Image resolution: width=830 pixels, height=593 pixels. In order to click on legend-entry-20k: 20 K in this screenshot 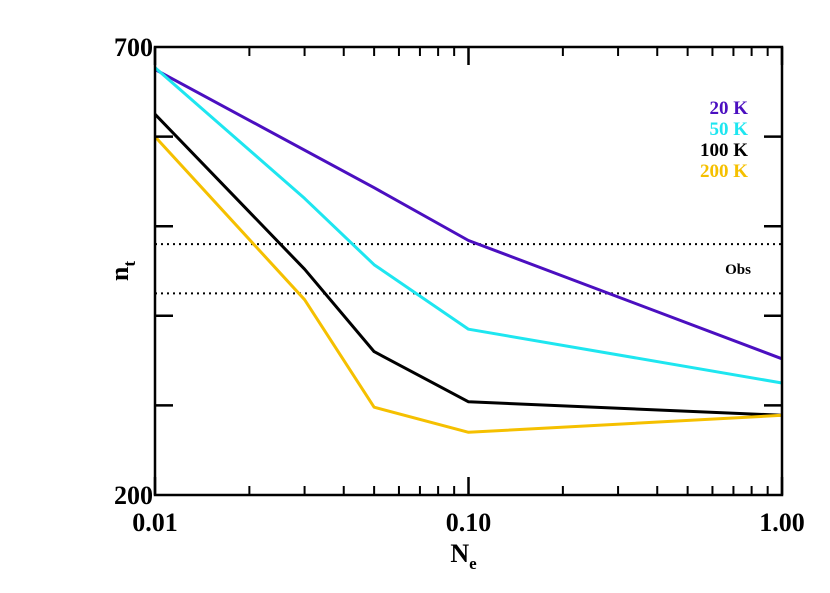, I will do `click(728, 108)`.